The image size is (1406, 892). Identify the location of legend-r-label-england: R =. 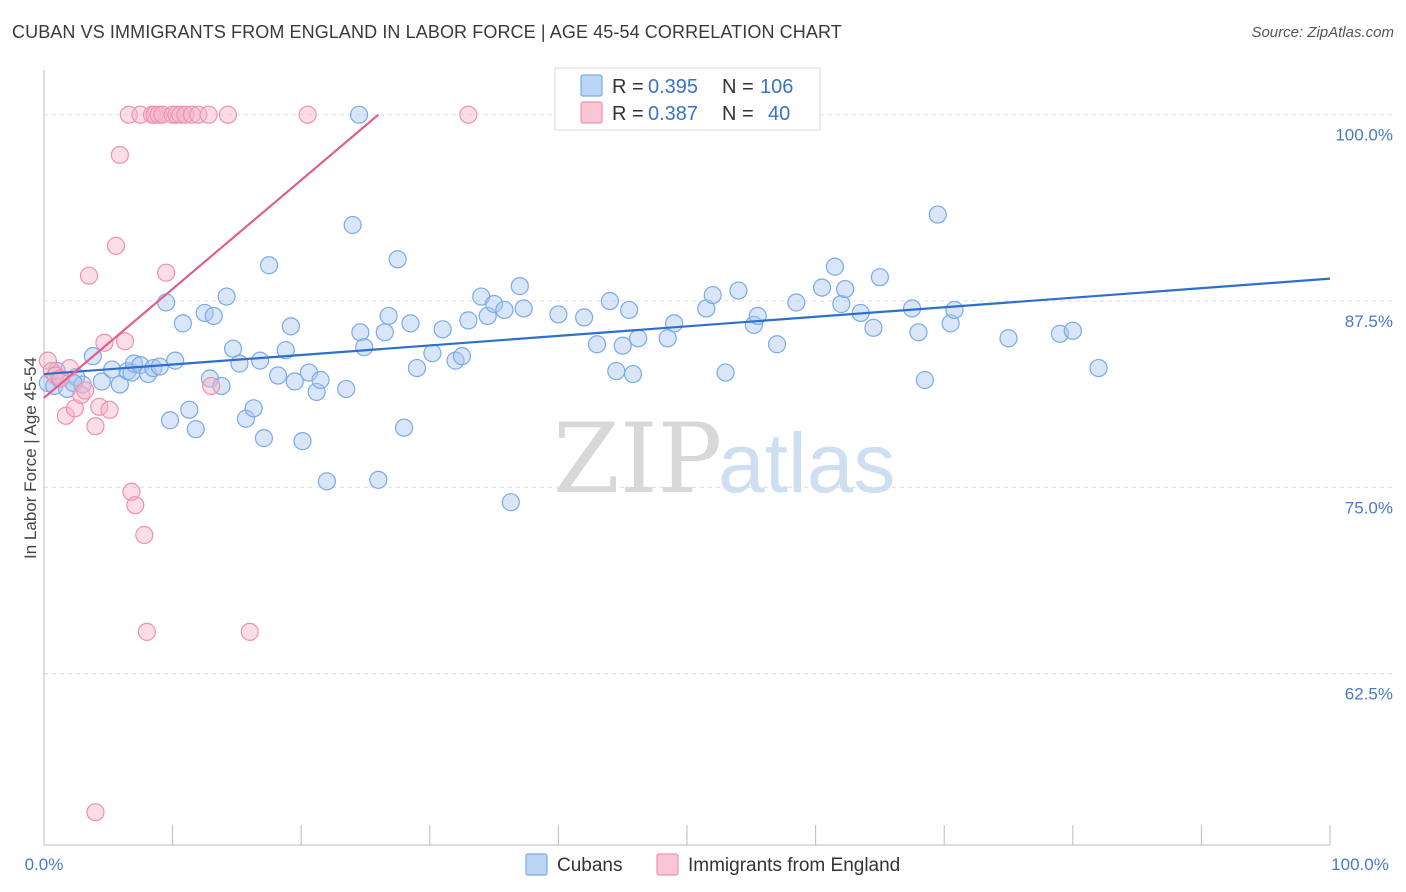
(628, 114).